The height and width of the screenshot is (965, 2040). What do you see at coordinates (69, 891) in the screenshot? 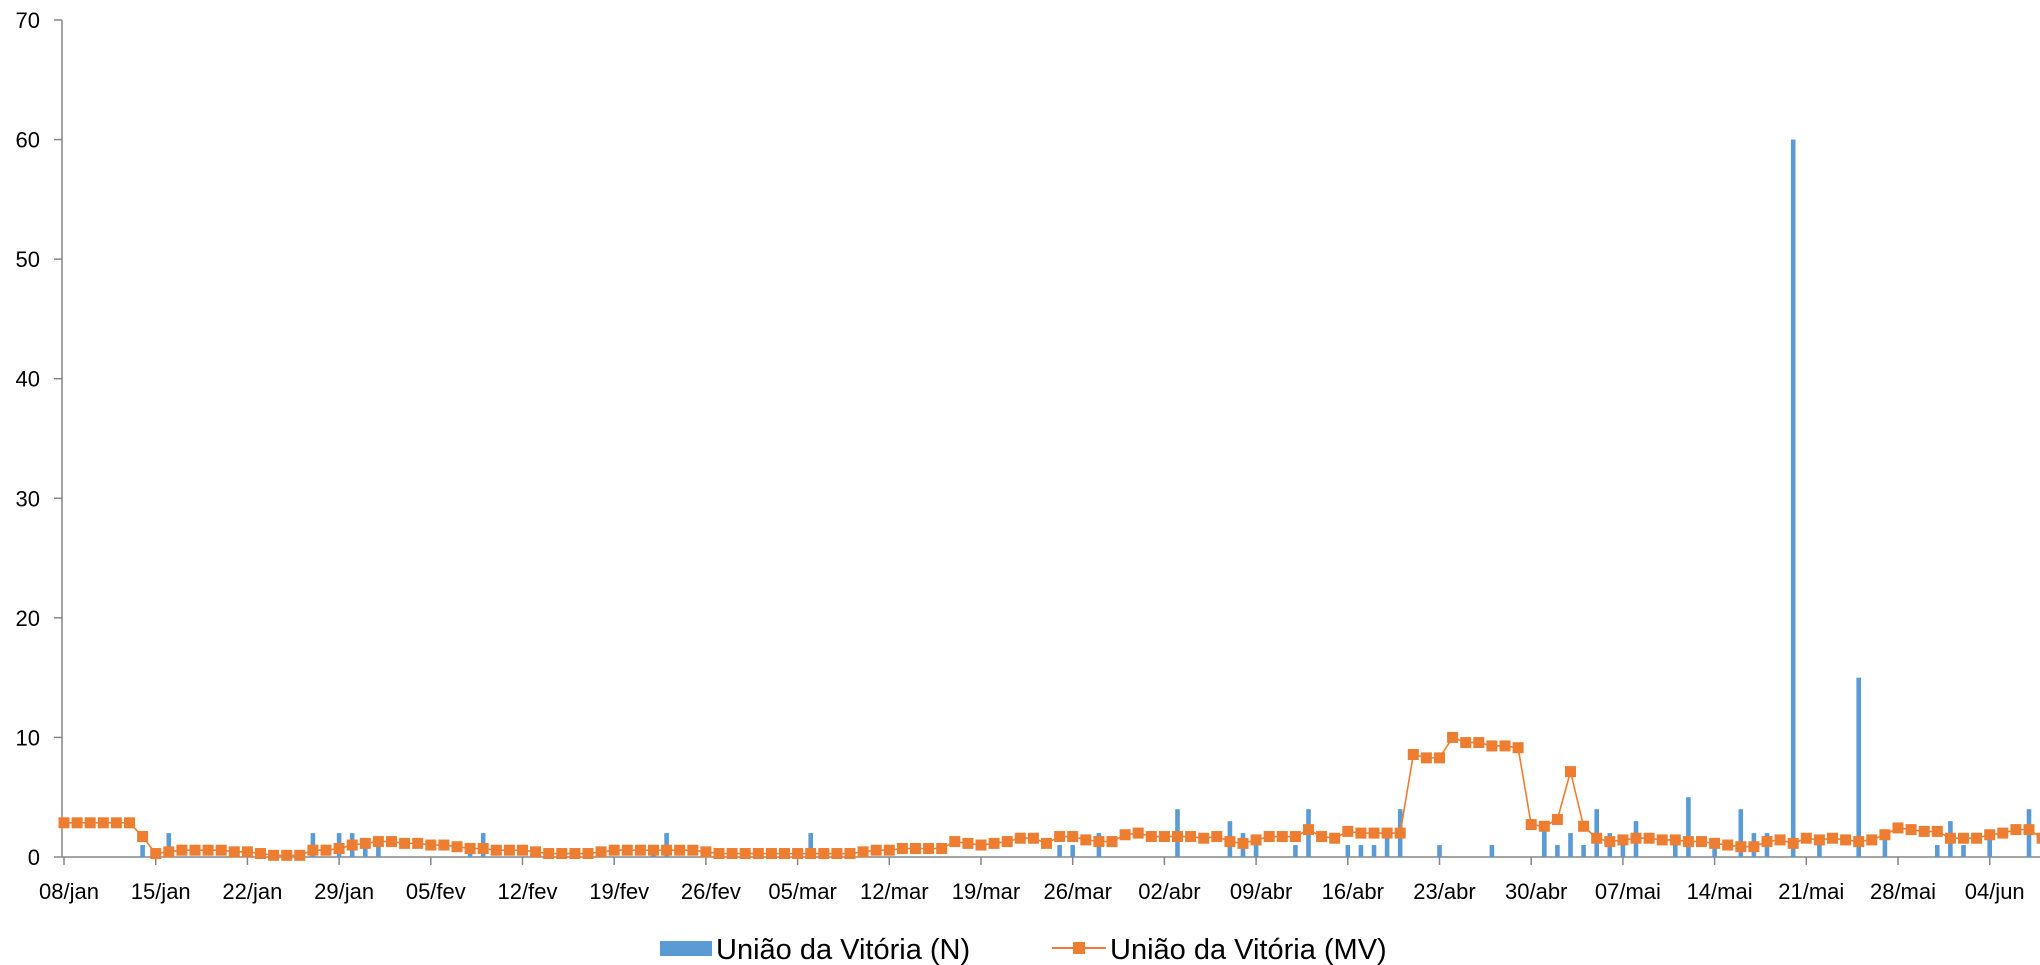
I see `x-tick-label: 08/jan` at bounding box center [69, 891].